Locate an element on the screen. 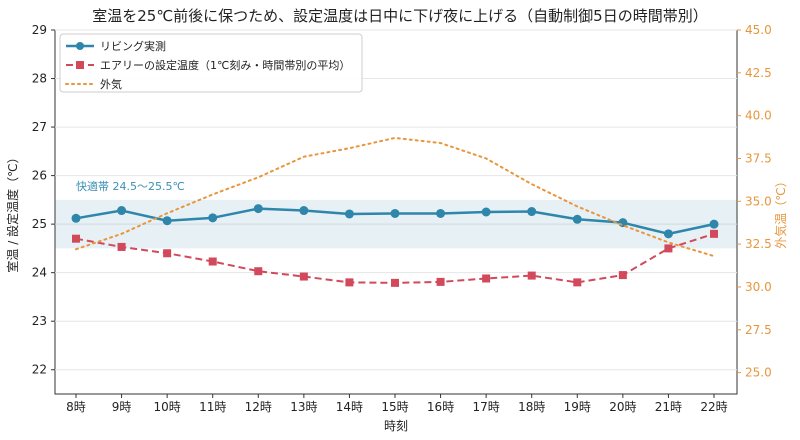 This screenshot has height=440, width=800. y-tick-label: 26 is located at coordinates (39, 176).